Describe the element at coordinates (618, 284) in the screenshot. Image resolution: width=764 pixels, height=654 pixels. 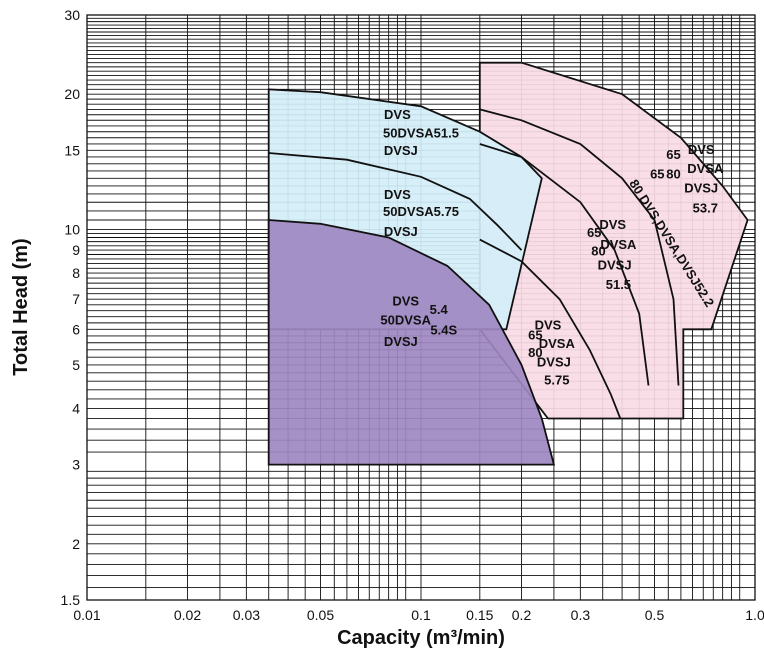
I see `region-label: 51.5` at that location.